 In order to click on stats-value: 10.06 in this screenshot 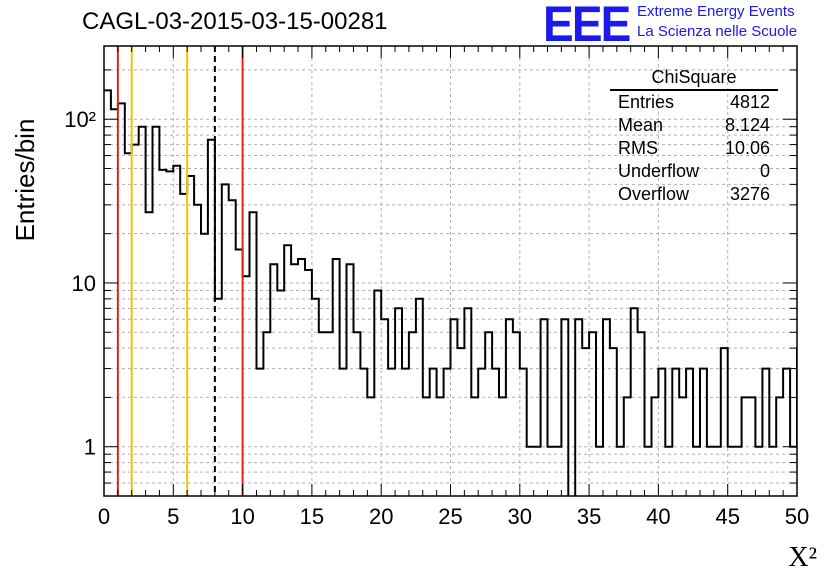, I will do `click(747, 148)`.